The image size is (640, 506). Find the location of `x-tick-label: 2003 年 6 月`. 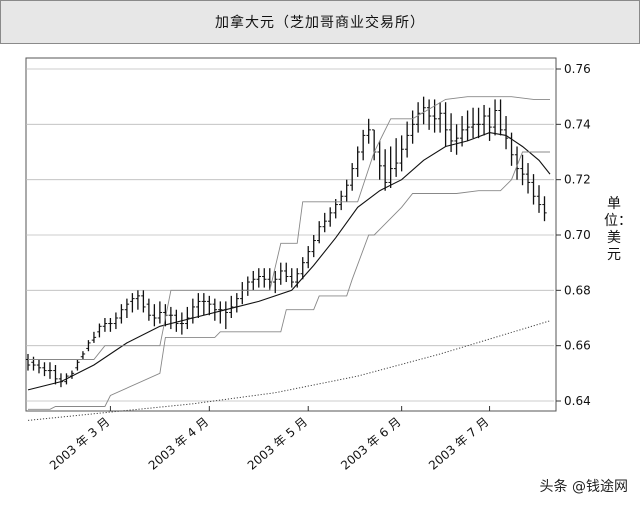

x-tick-label: 2003 年 6 月 is located at coordinates (370, 444).